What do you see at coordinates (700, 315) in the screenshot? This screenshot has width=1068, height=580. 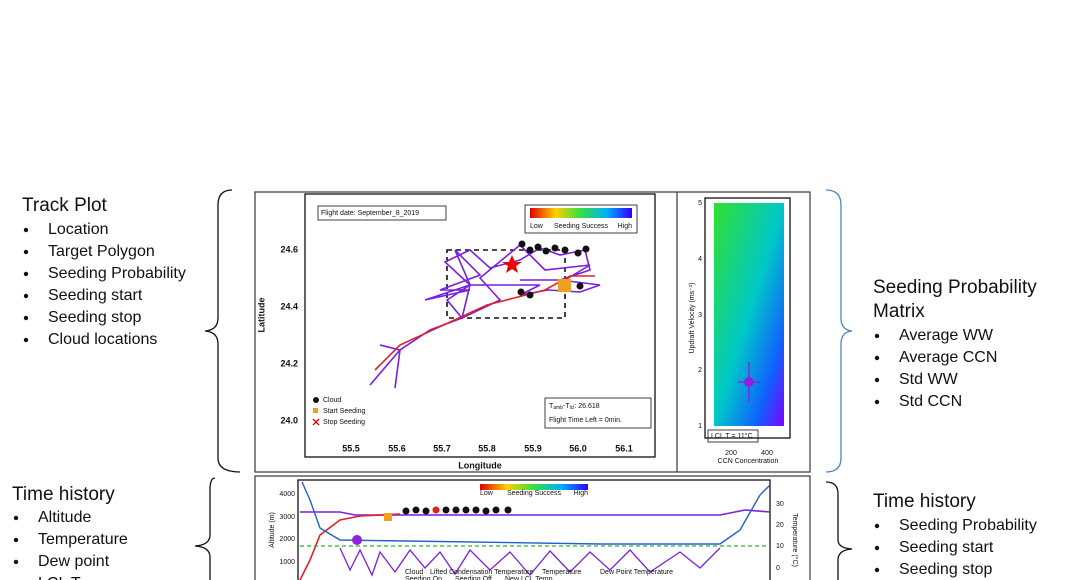 I see `y-tick-label: 3` at bounding box center [700, 315].